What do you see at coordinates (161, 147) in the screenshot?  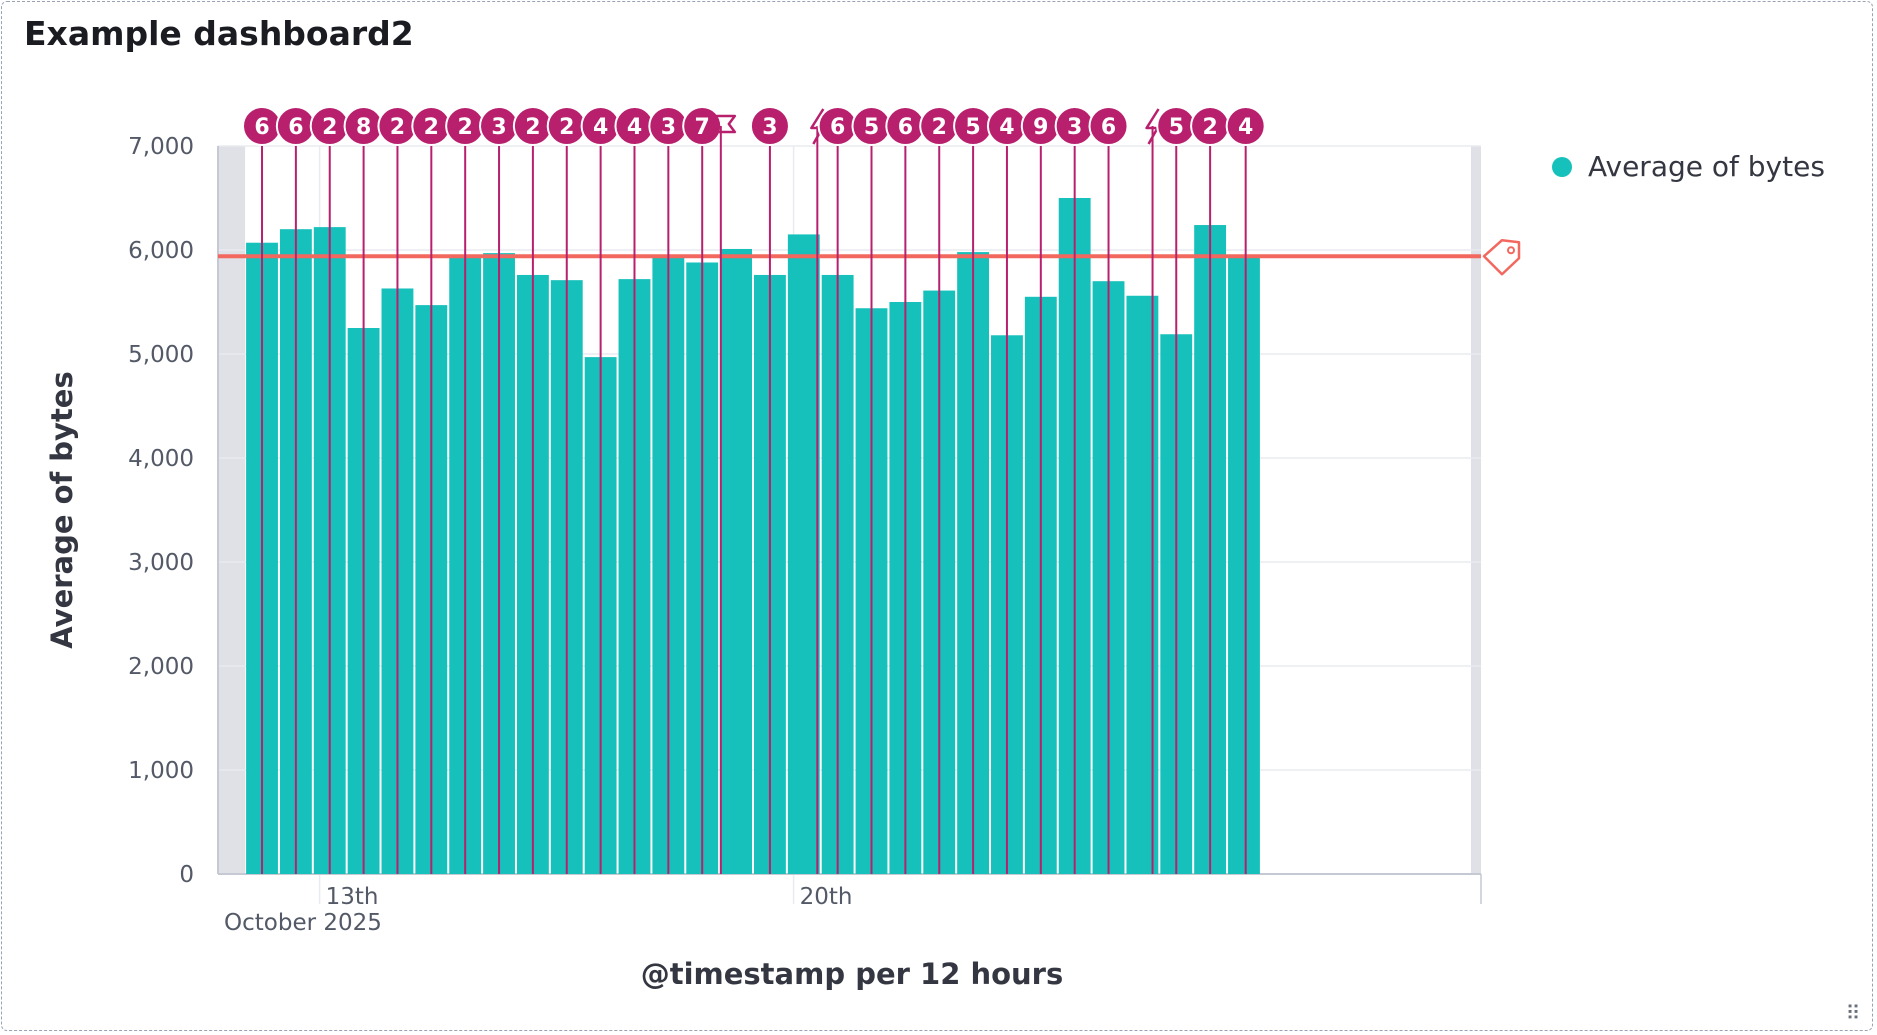 I see `y-tick-label: 7,000` at bounding box center [161, 147].